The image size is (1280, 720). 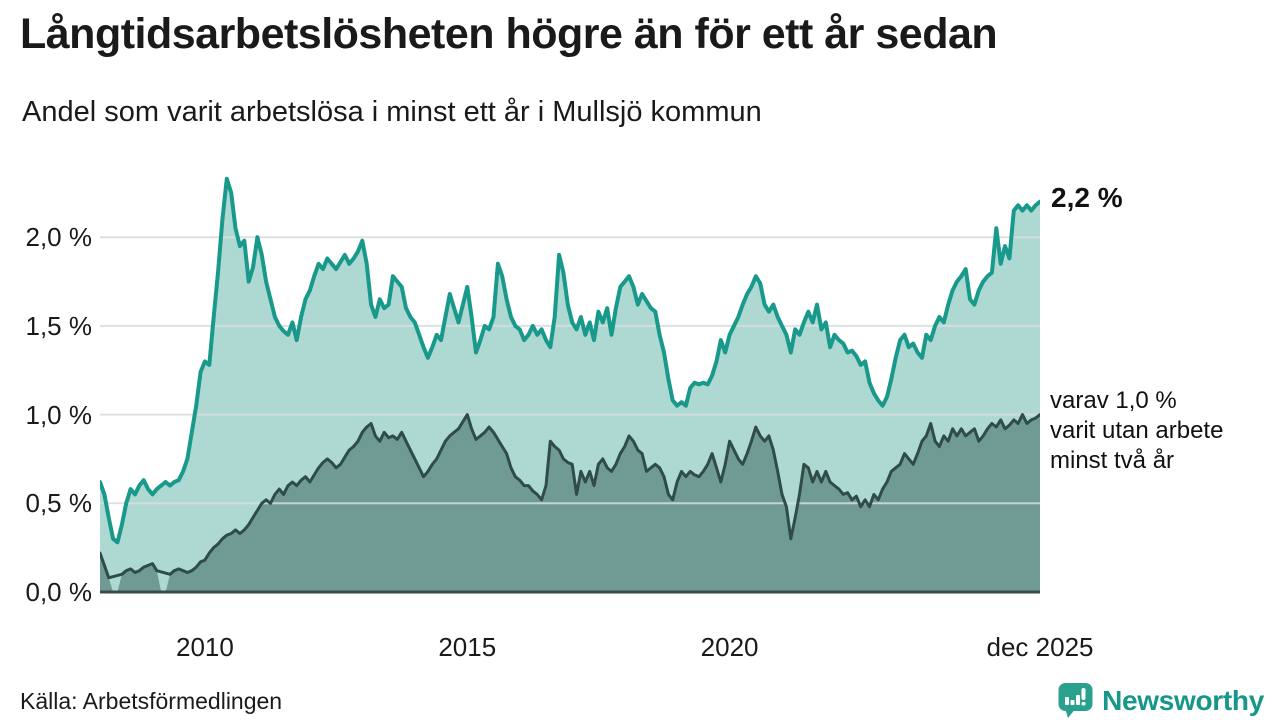 What do you see at coordinates (729, 647) in the screenshot?
I see `x-axis-label: 2020` at bounding box center [729, 647].